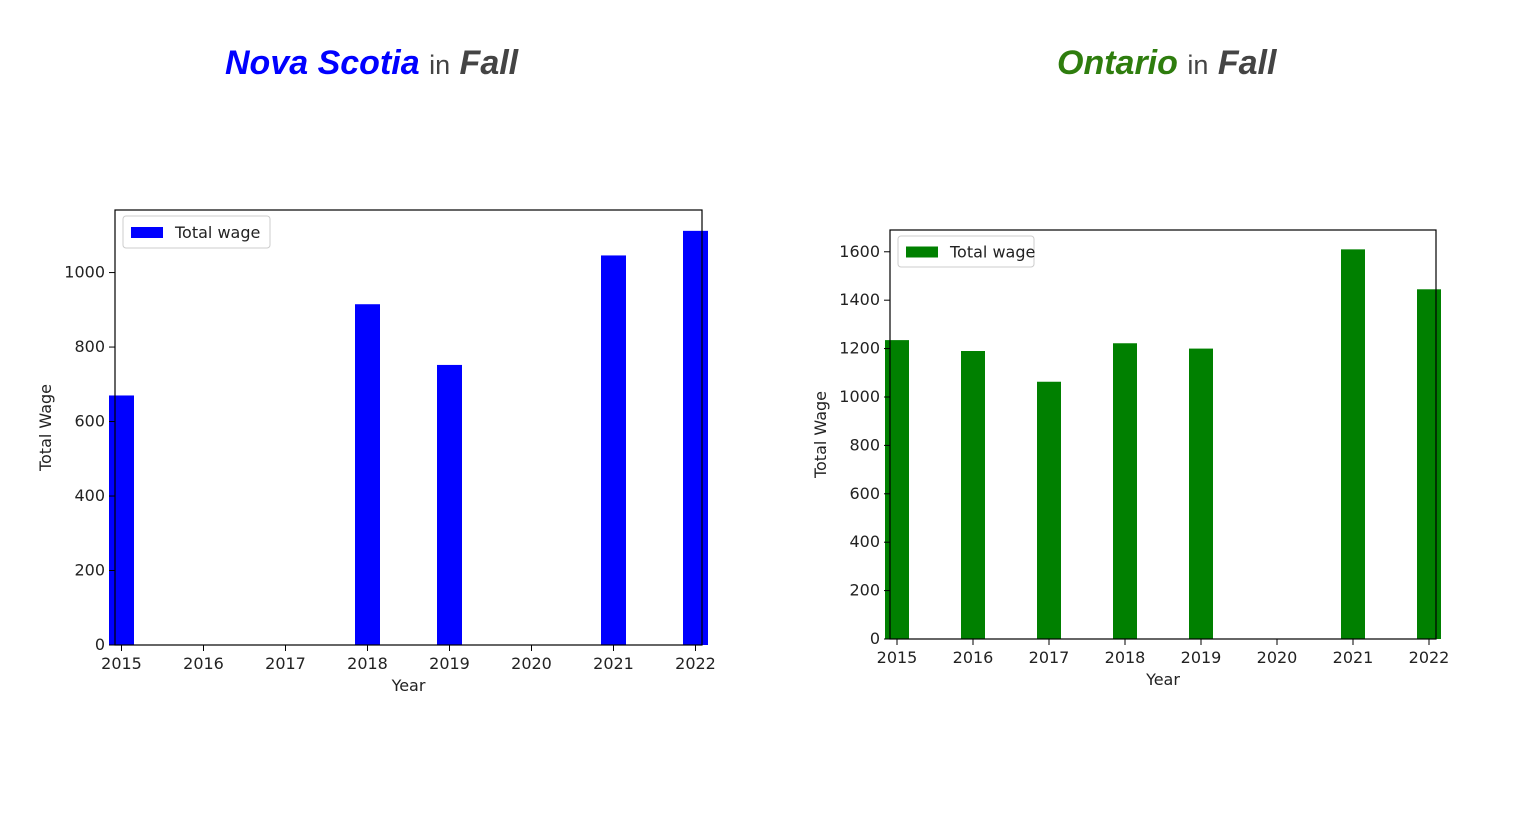 This screenshot has height=835, width=1518. What do you see at coordinates (859, 299) in the screenshot?
I see `y-tick-label: 1400` at bounding box center [859, 299].